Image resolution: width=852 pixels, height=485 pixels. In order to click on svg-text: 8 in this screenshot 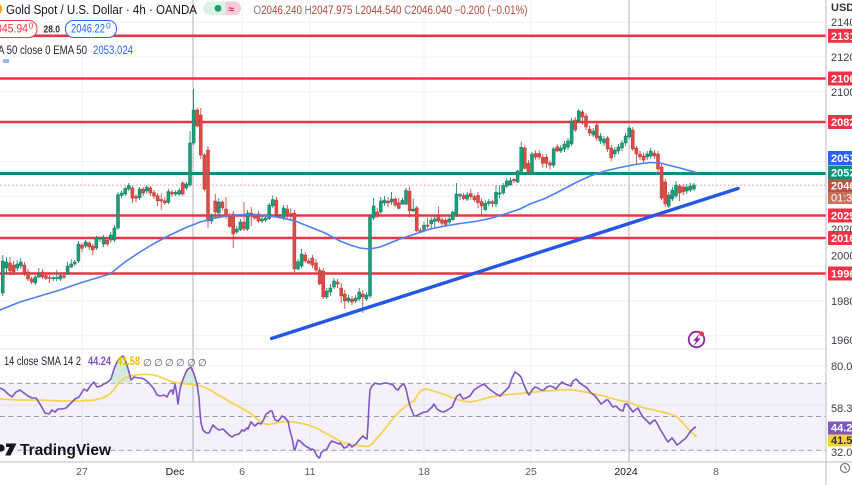, I will do `click(716, 472)`.